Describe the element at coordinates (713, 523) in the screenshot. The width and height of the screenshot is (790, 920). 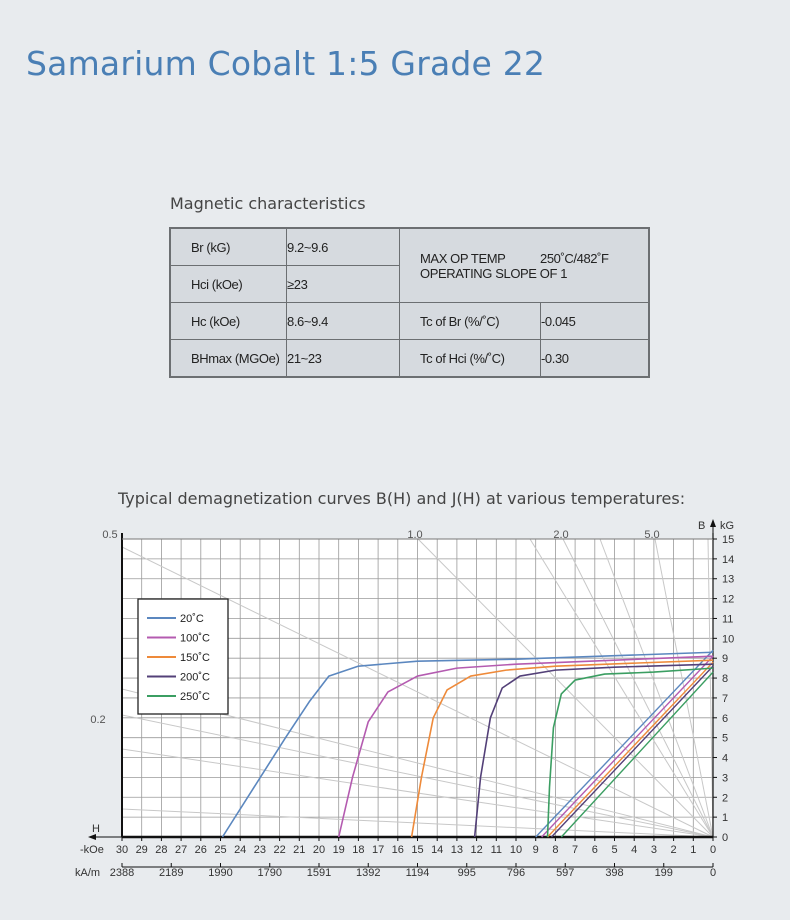
I see `y-axis-arrow` at that location.